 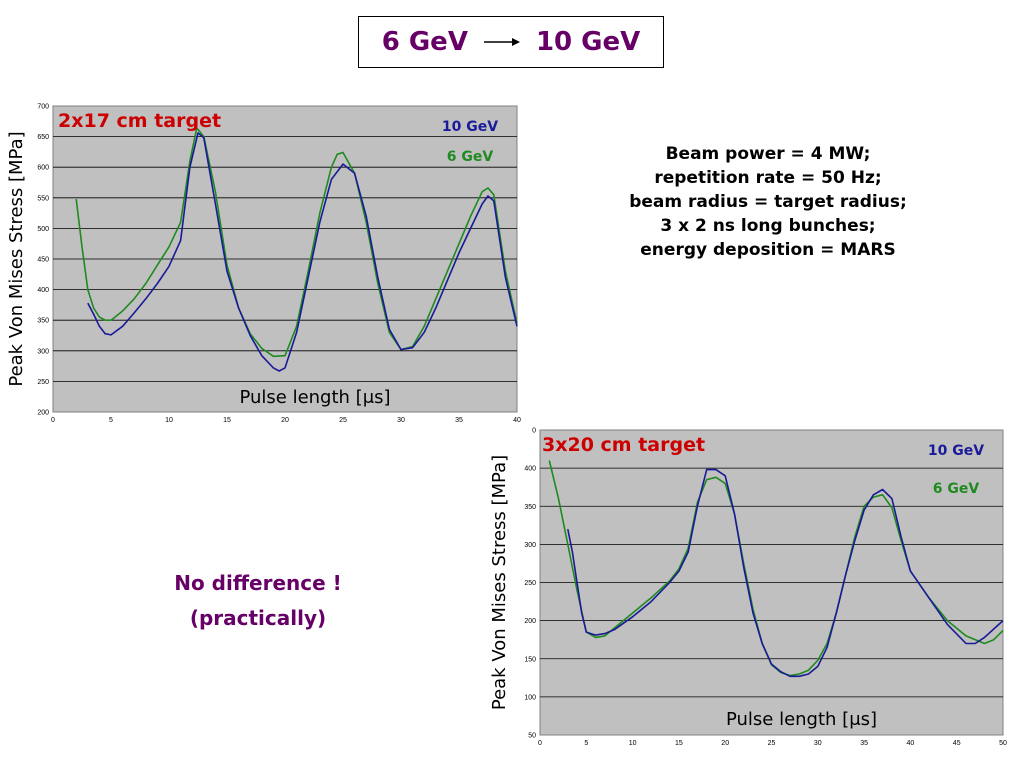 I want to click on info-line: Beam power = 4 MW;, so click(x=768, y=154).